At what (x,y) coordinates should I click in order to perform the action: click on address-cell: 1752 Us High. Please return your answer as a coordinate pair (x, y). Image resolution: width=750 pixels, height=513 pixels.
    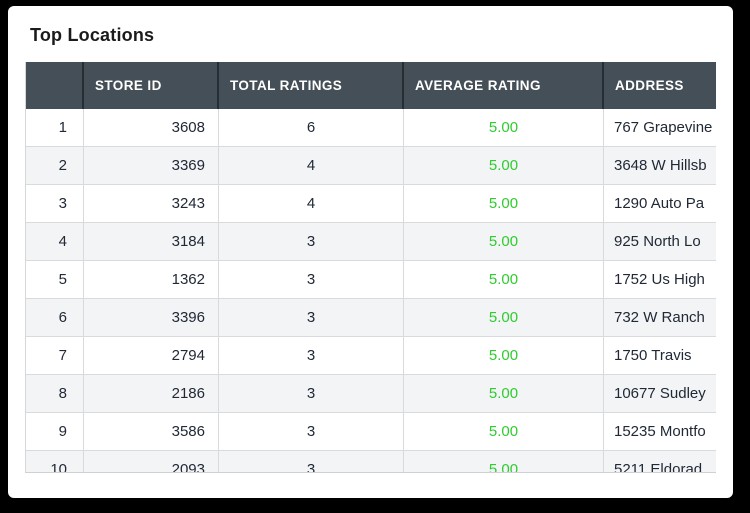
    Looking at the image, I should click on (660, 280).